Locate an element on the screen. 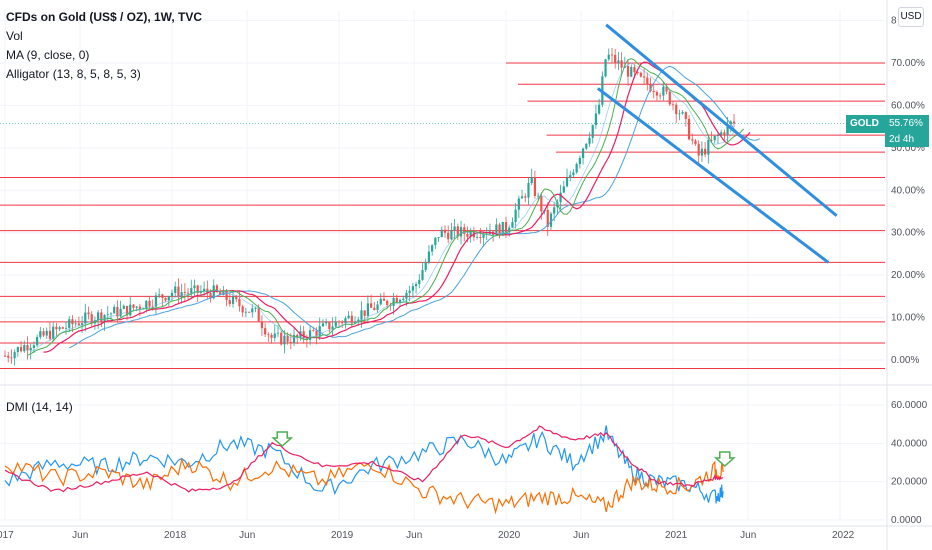  y-tick-label: 50.00% is located at coordinates (908, 148).